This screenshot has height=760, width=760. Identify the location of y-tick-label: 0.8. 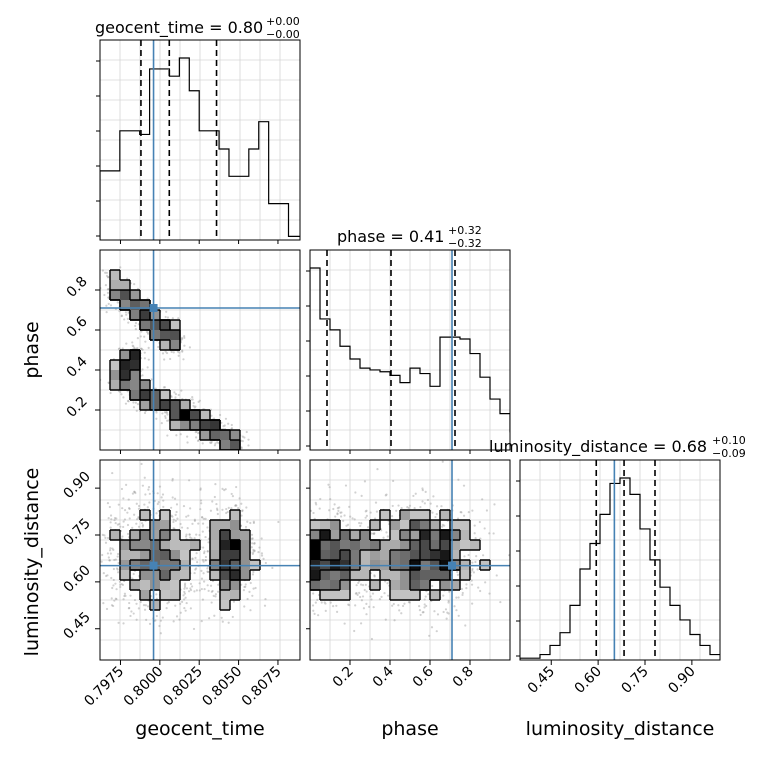
(77, 287).